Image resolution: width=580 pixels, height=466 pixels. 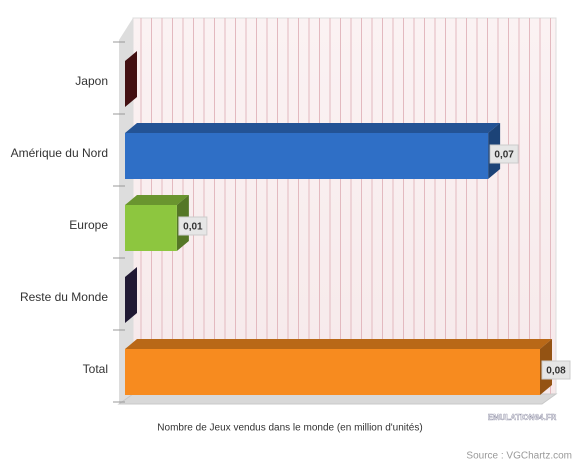 I want to click on value-label: 0,07, so click(x=504, y=155).